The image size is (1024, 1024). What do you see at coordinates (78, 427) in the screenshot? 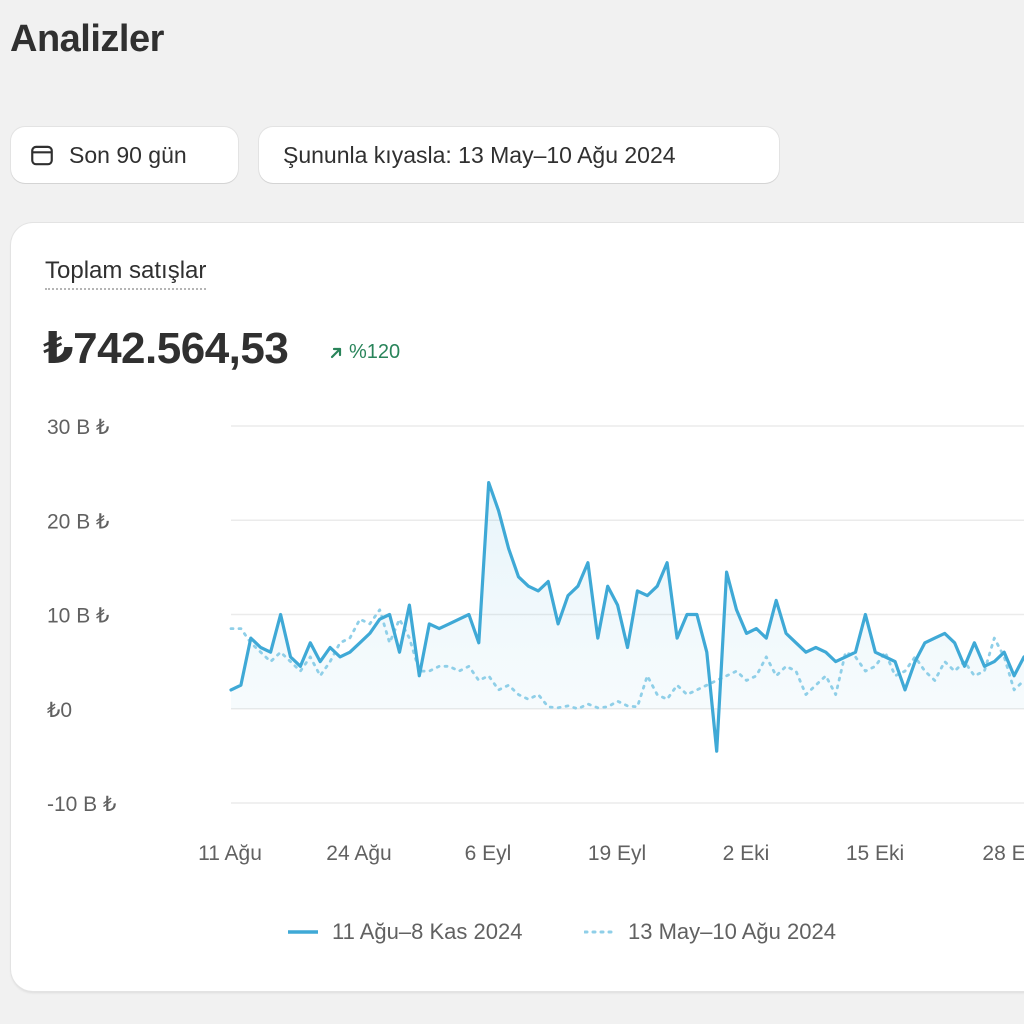
I see `y-tick-label: 30 B ₺` at bounding box center [78, 427].